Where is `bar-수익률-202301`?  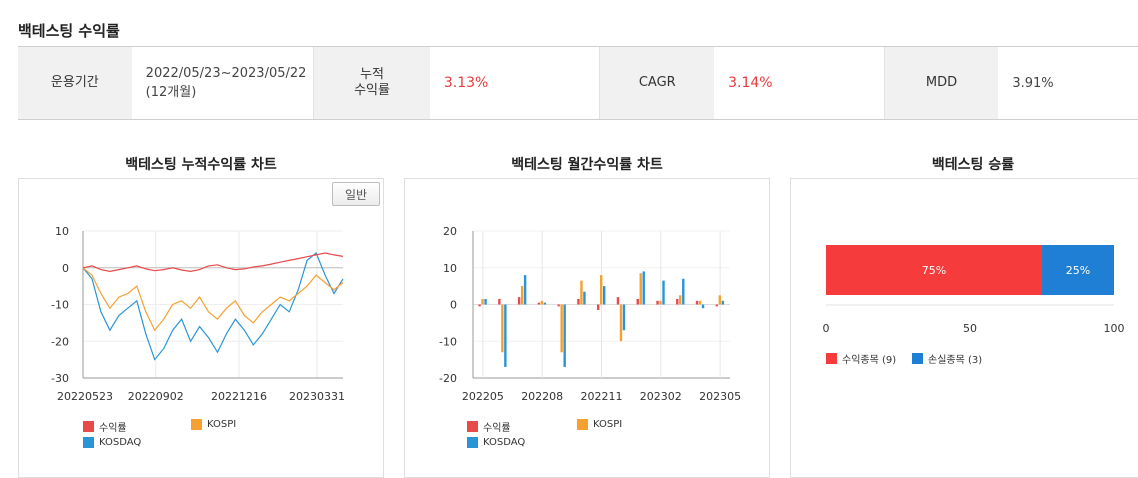
bar-수익률-202301 is located at coordinates (637, 301).